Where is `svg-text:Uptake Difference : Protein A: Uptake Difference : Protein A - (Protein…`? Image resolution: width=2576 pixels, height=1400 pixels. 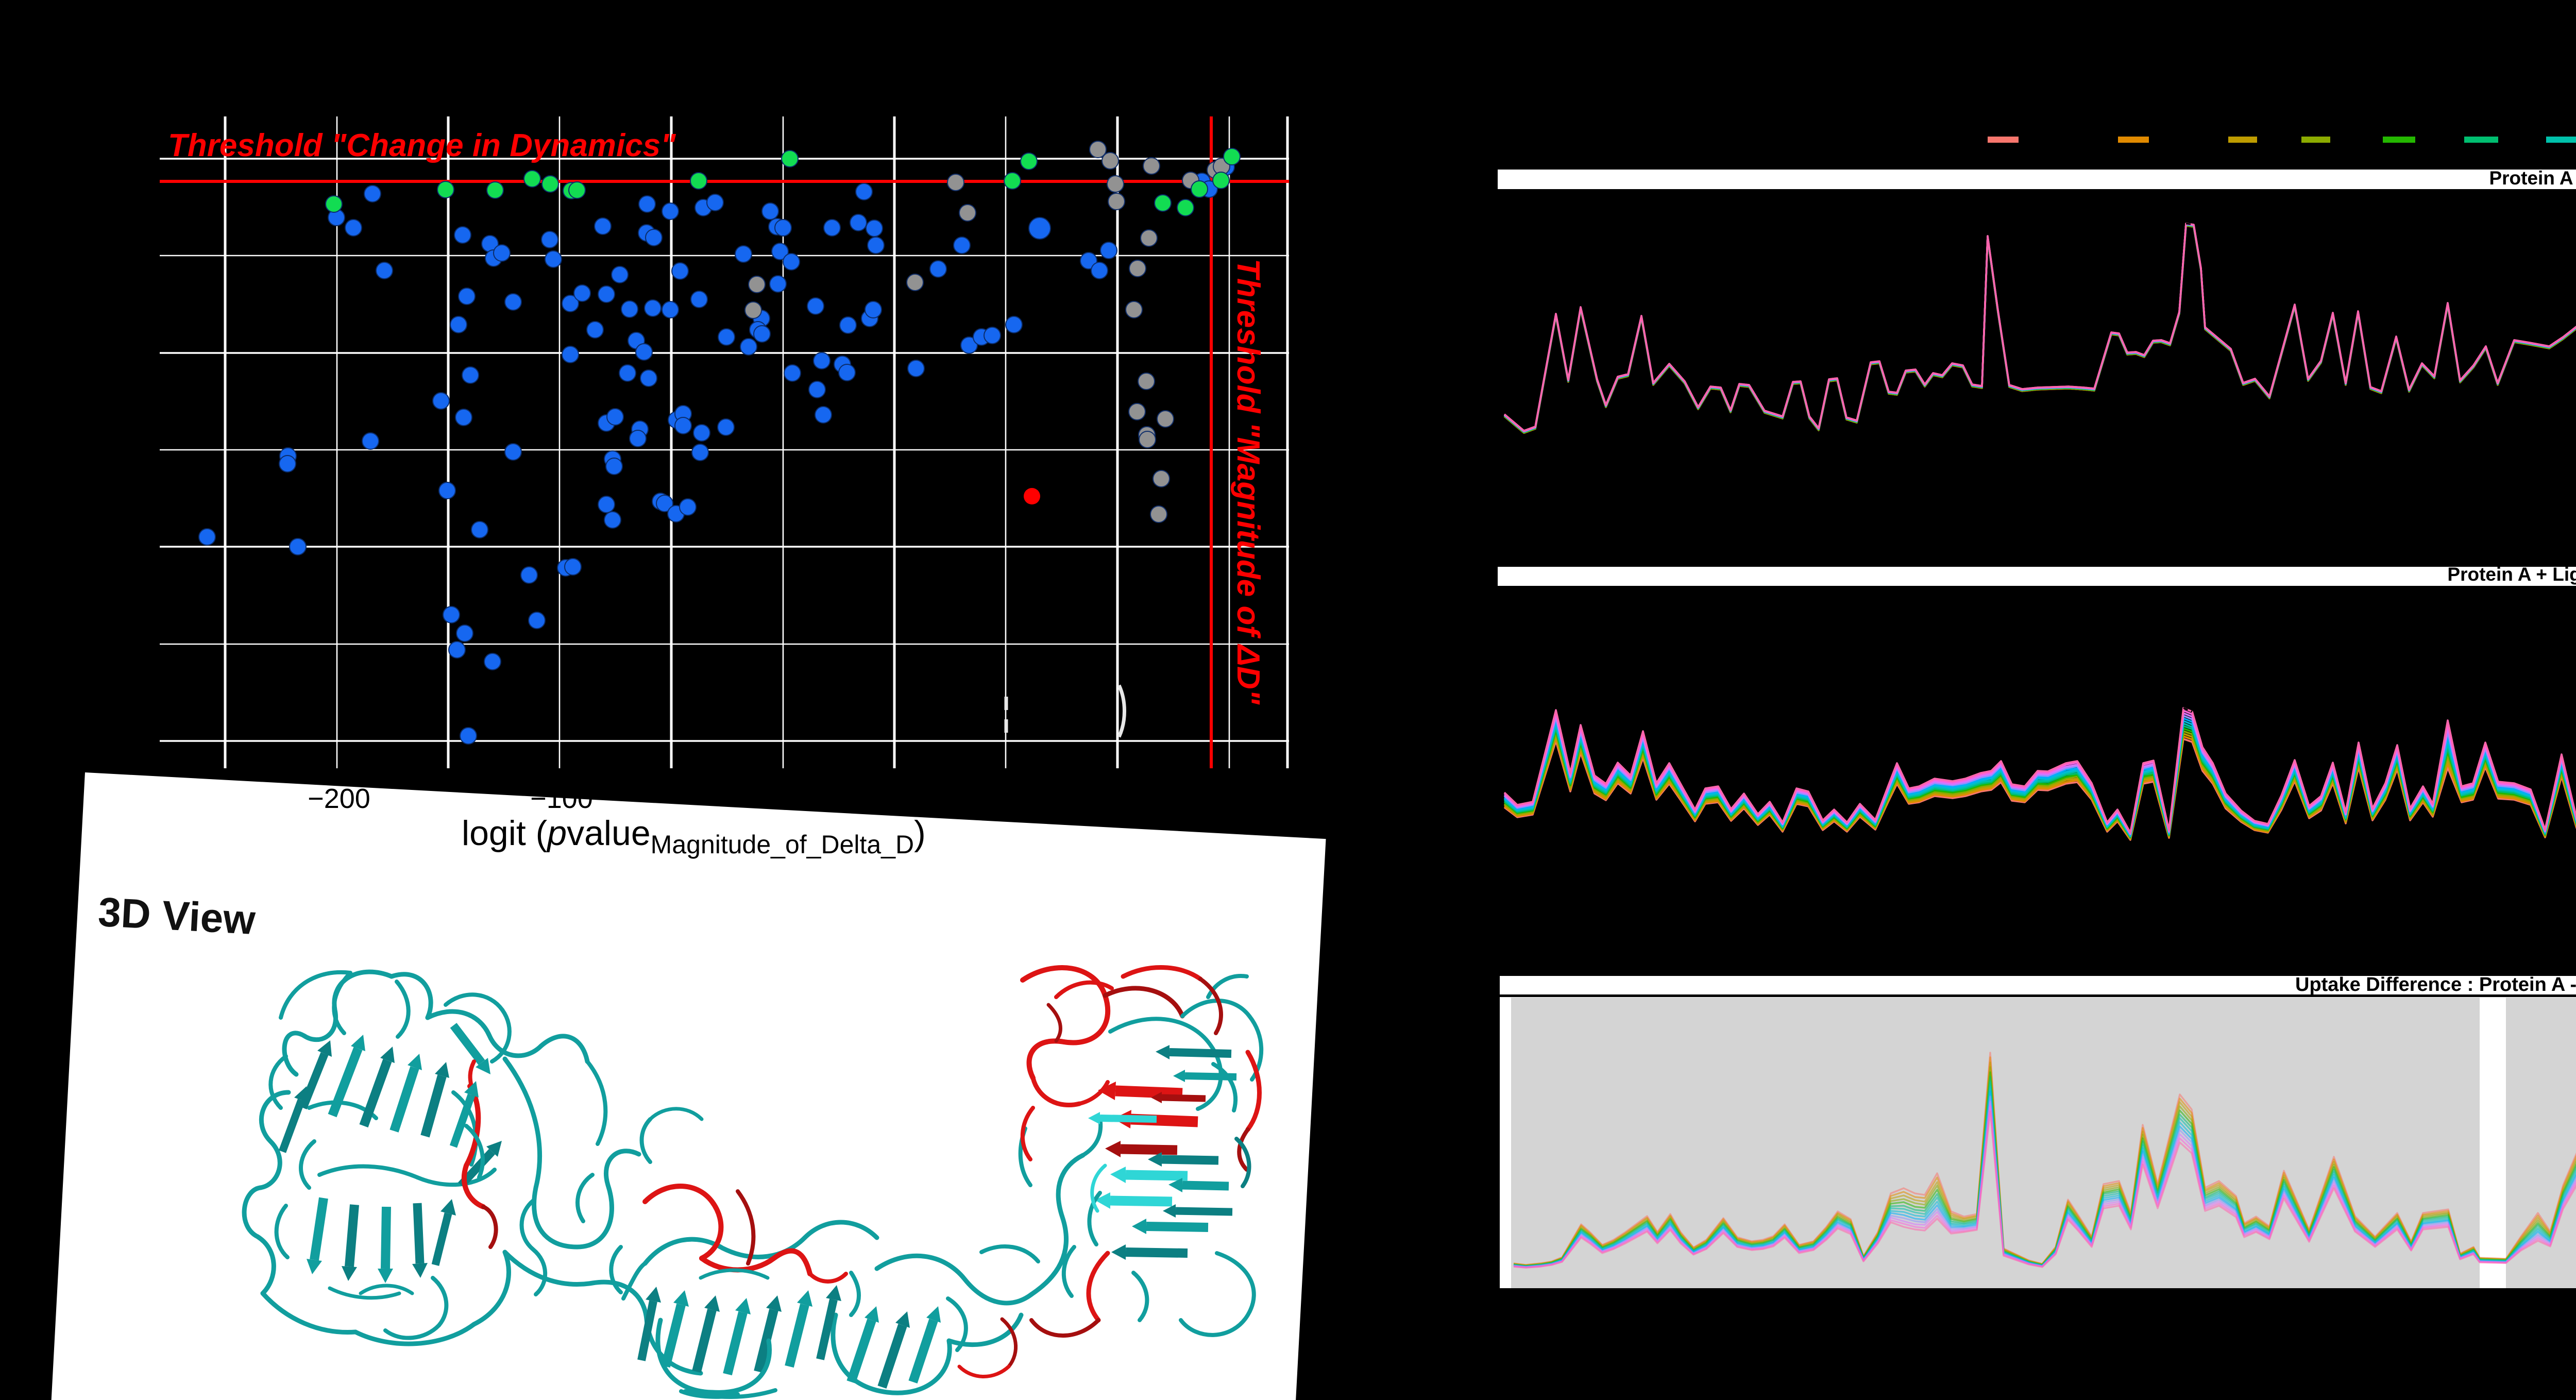
svg-text:Uptake Difference : Protein A: Uptake Difference : Protein A - (Protein… is located at coordinates (2435, 985).